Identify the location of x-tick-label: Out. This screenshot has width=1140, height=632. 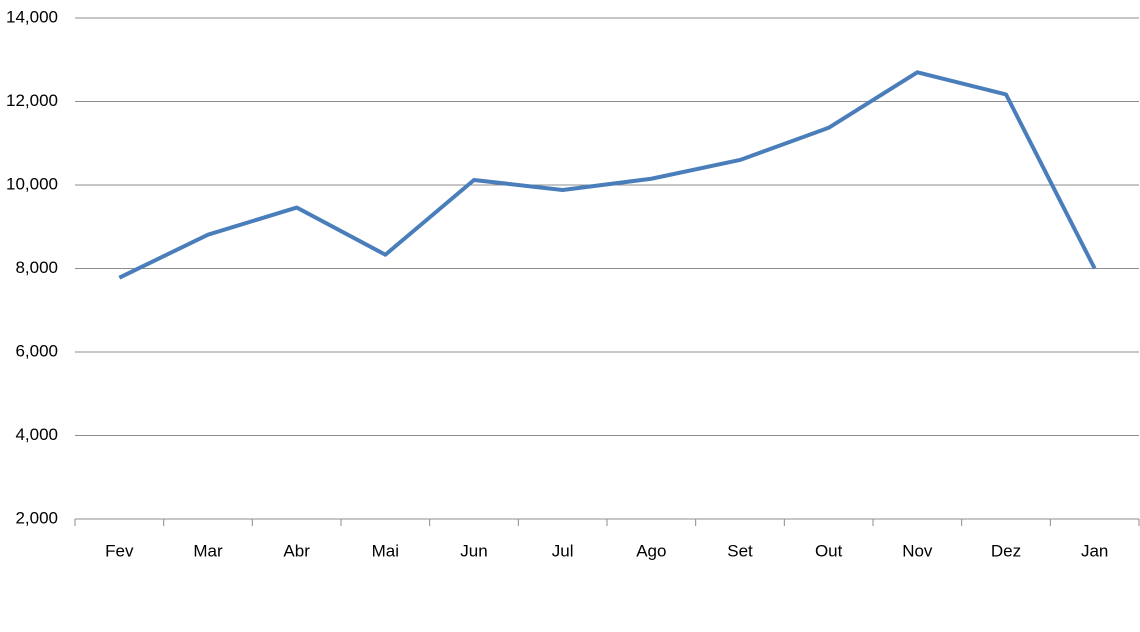
(829, 550).